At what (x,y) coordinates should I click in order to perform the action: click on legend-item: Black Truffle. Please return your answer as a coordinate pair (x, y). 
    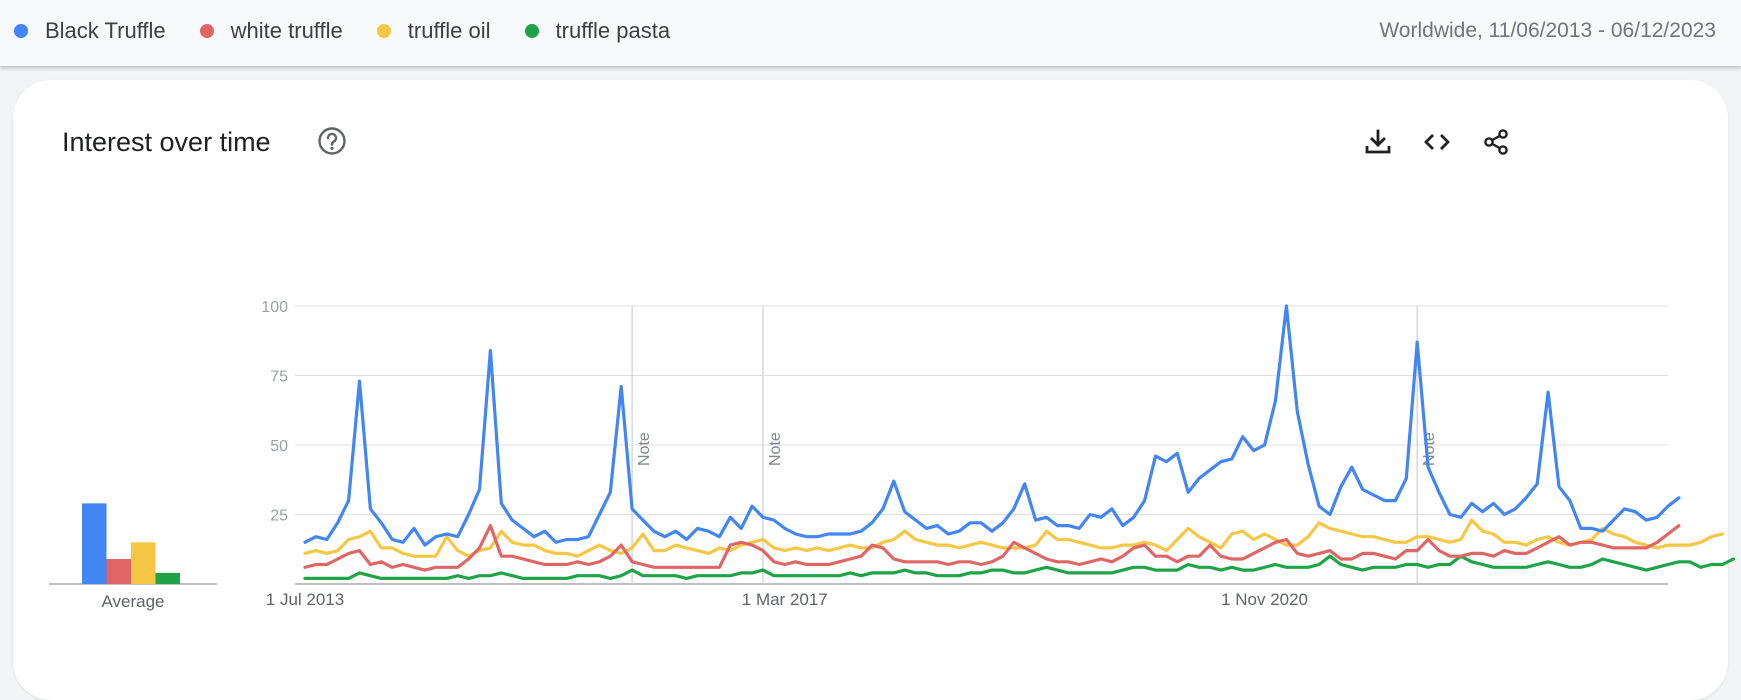
    Looking at the image, I should click on (90, 31).